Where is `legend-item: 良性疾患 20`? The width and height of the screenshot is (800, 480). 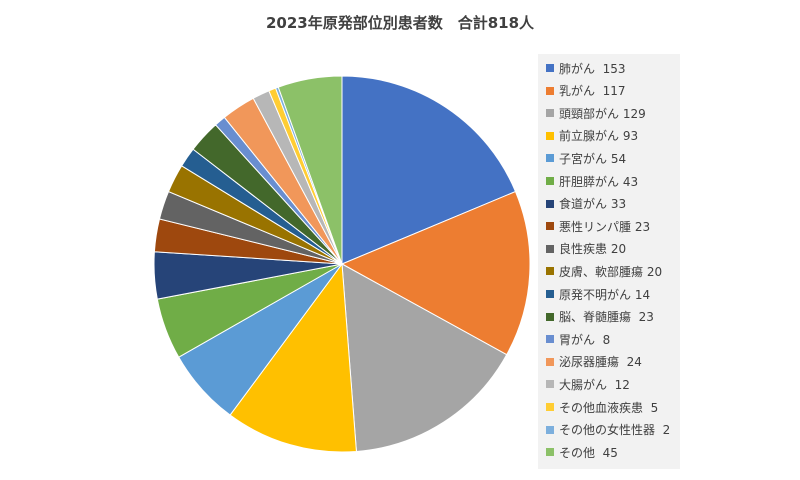 legend-item: 良性疾患 20 is located at coordinates (586, 249).